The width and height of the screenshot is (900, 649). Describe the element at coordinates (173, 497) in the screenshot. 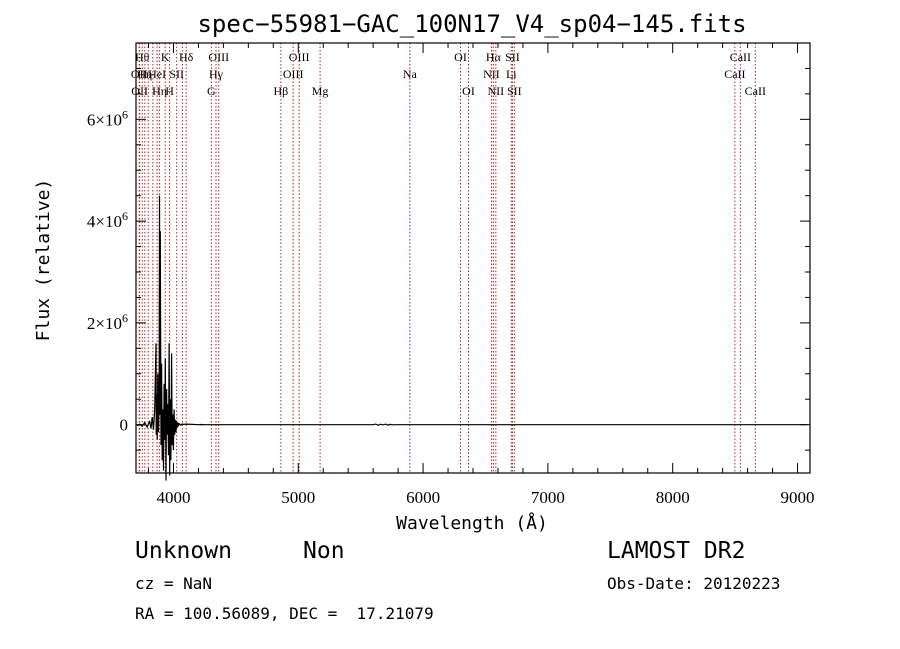

I see `x-tick-label: 4000` at that location.